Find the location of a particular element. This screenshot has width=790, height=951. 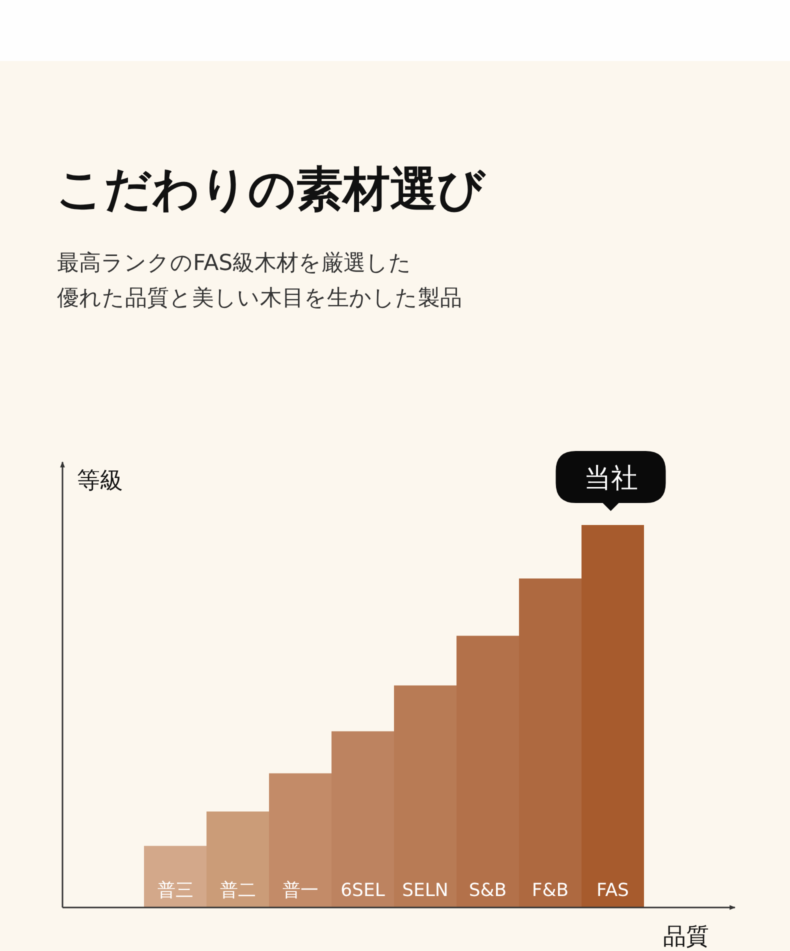

ylabel: 等級 is located at coordinates (100, 481).